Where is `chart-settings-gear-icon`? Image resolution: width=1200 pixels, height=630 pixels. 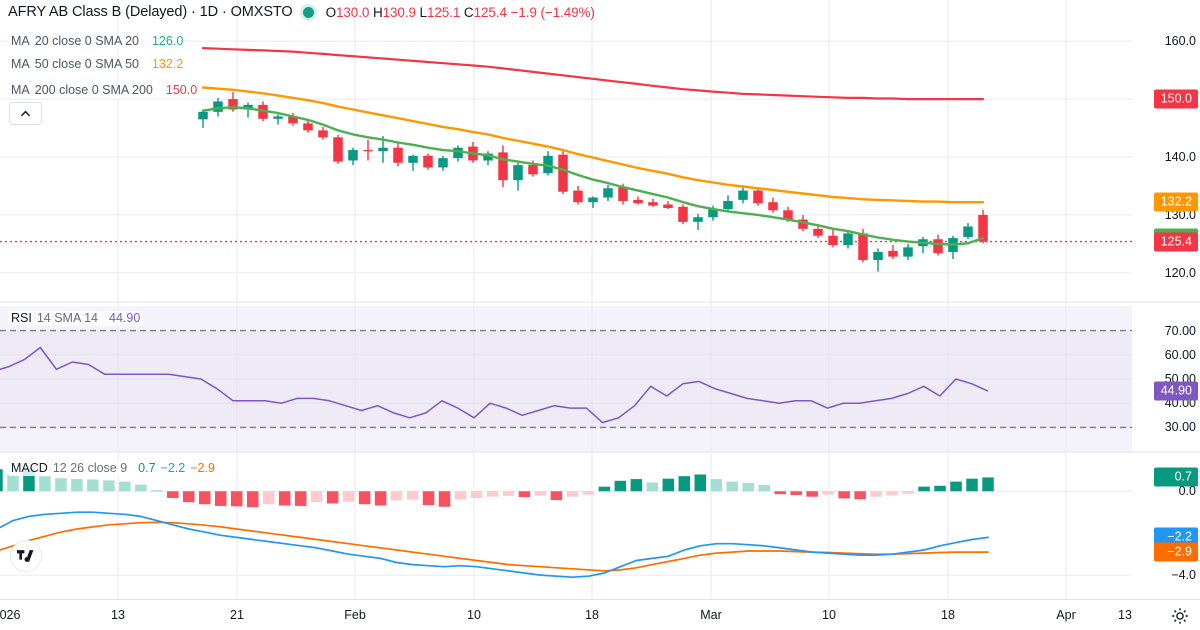
chart-settings-gear-icon is located at coordinates (1180, 616).